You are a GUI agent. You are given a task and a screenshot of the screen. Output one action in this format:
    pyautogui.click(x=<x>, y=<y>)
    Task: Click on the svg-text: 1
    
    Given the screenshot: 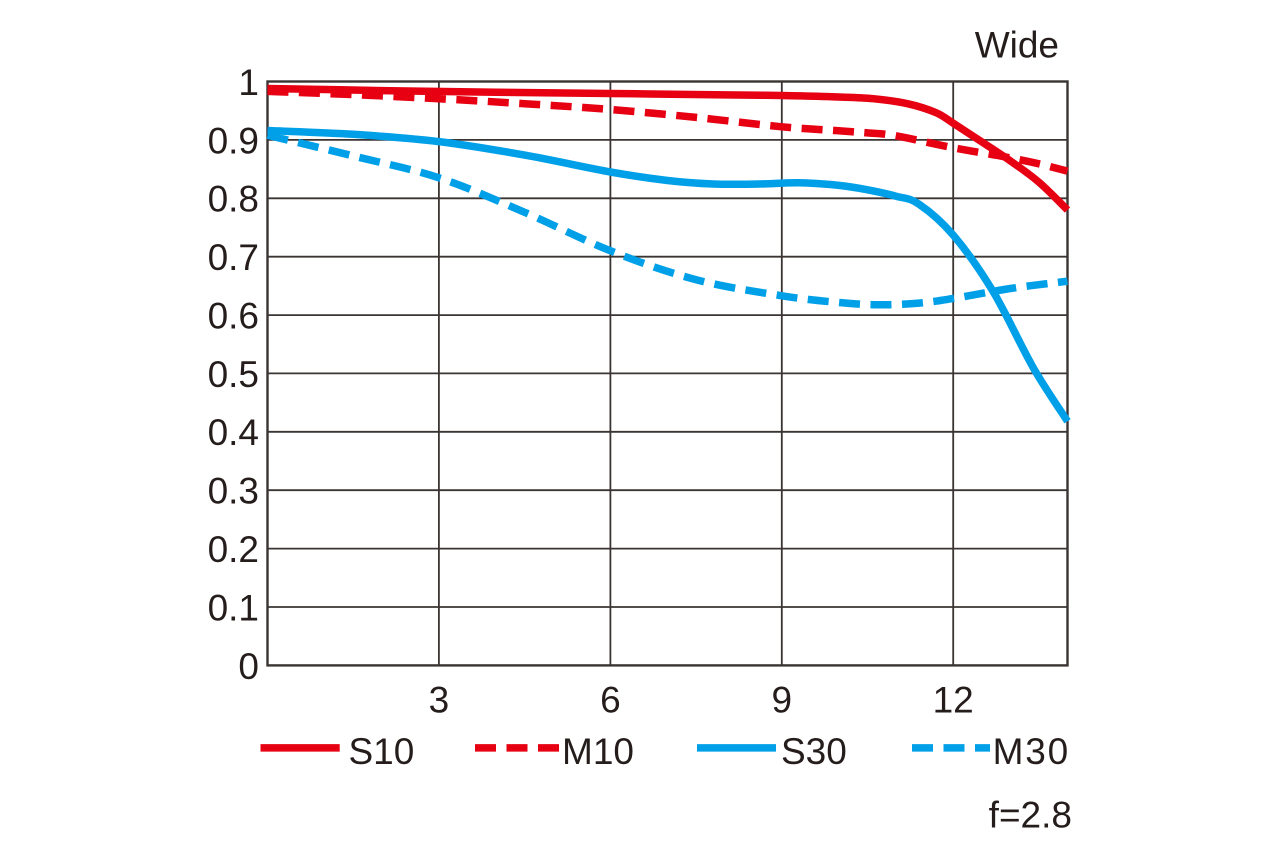 What is the action you would take?
    pyautogui.click(x=248, y=82)
    